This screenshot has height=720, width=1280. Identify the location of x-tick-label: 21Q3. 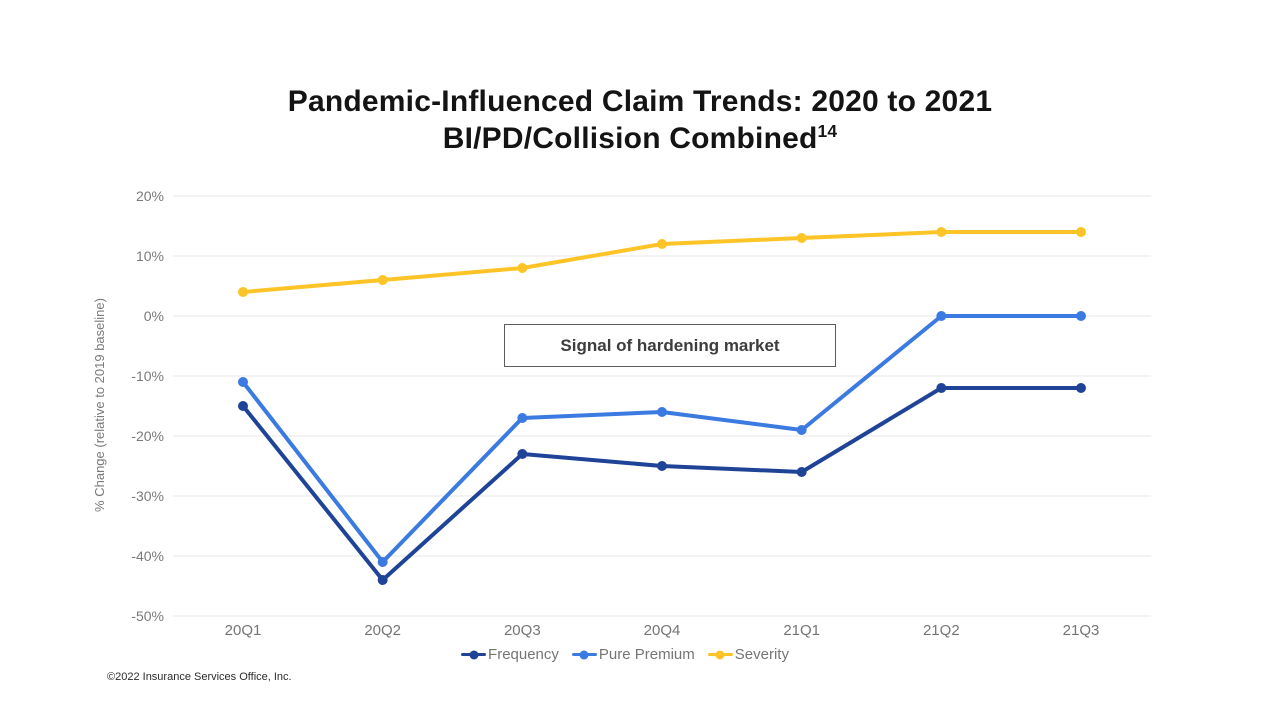
(1081, 630).